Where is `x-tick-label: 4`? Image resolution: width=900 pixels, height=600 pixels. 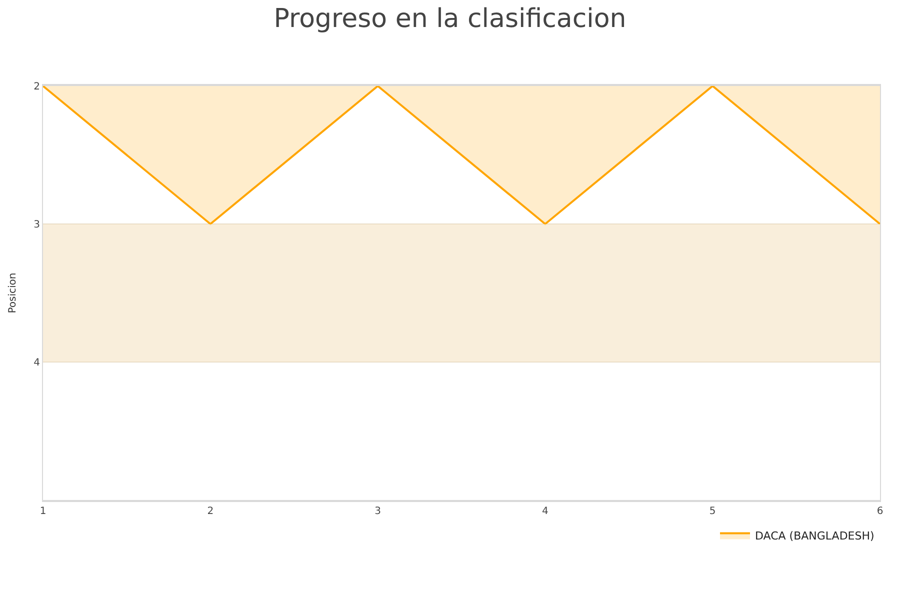 x-tick-label: 4 is located at coordinates (545, 511).